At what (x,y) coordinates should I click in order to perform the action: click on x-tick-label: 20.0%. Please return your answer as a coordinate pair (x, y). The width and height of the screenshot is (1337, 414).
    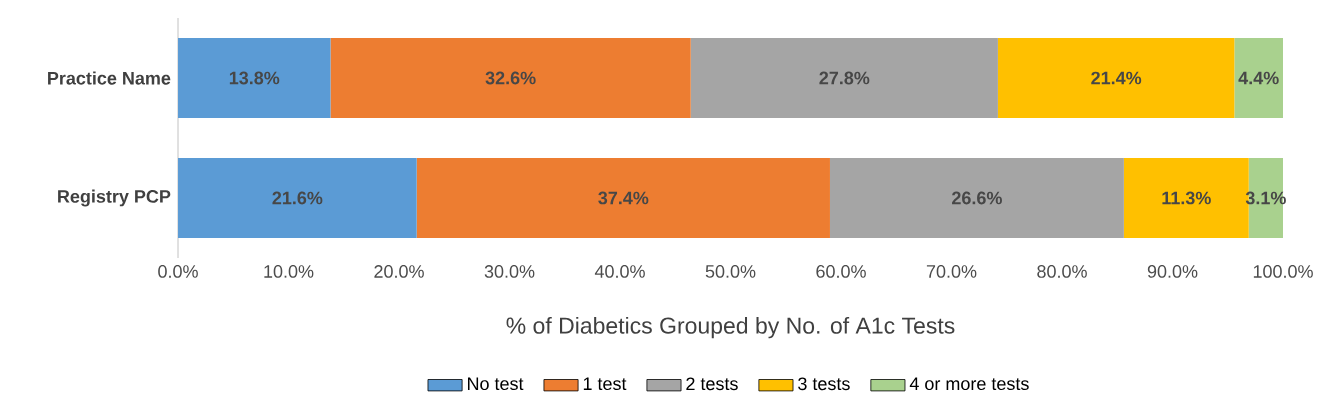
    Looking at the image, I should click on (399, 271).